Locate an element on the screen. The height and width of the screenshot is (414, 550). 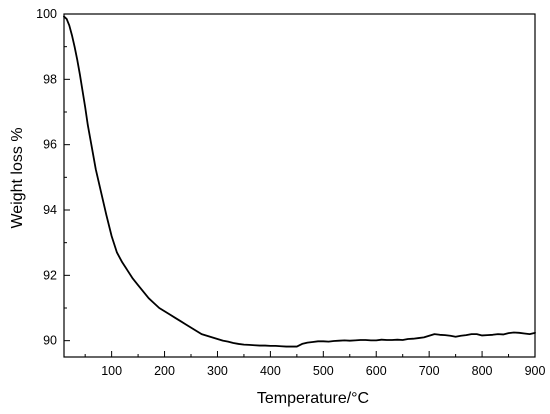
y-tick-label: 100 is located at coordinates (46, 14).